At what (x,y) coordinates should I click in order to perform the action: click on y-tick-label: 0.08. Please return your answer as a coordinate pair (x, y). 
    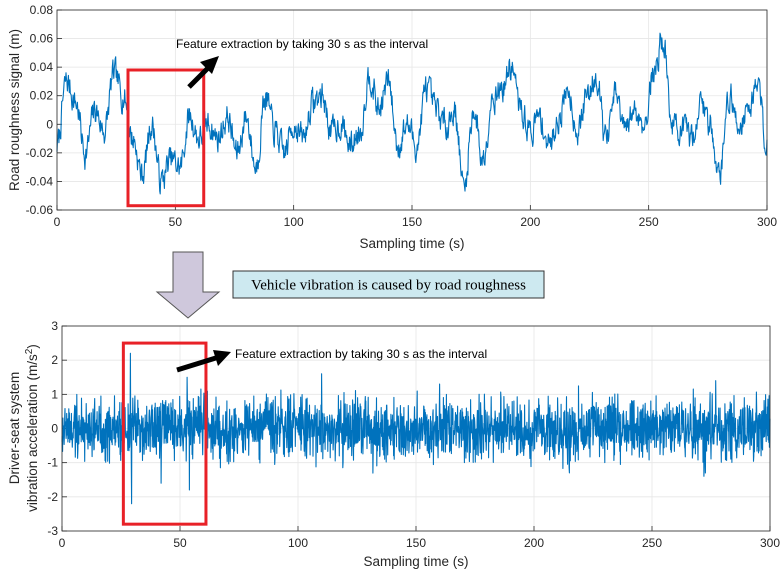
    Looking at the image, I should click on (42, 10).